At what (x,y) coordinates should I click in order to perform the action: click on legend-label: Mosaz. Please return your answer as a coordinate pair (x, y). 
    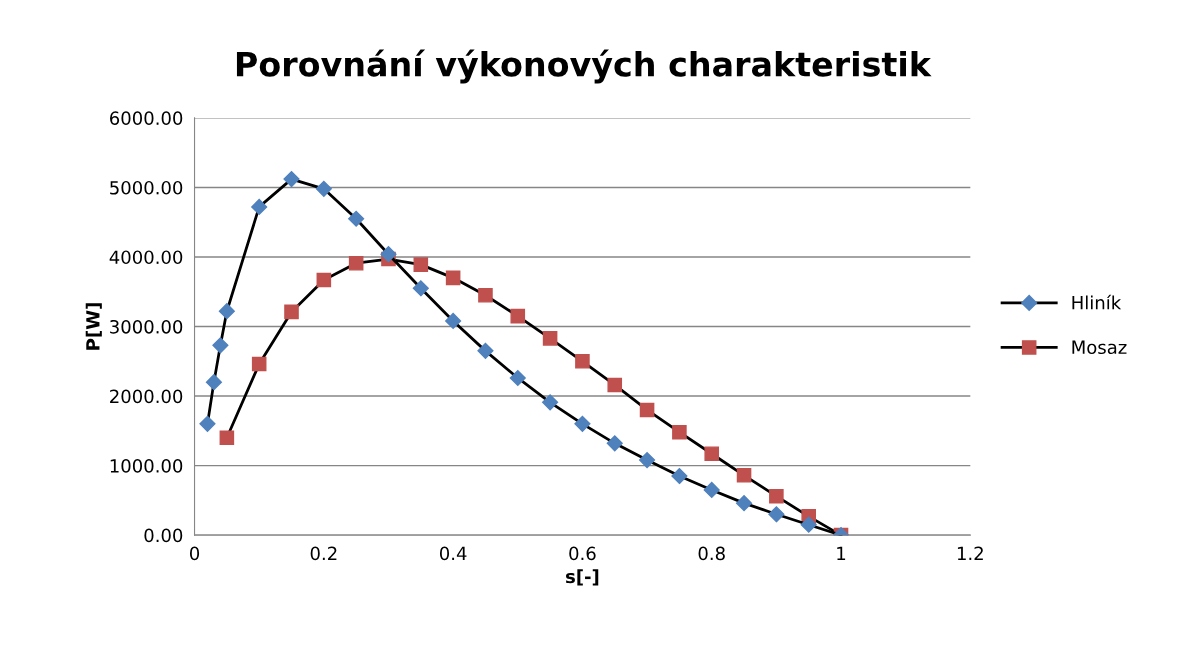
    Looking at the image, I should click on (1099, 347).